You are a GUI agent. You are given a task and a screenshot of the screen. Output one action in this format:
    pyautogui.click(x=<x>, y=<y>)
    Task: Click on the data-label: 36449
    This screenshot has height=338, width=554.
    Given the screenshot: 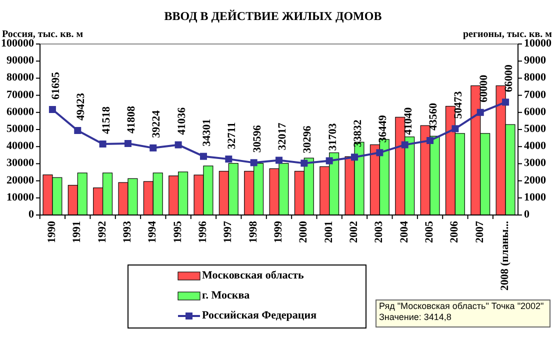 What is the action you would take?
    pyautogui.click(x=383, y=128)
    